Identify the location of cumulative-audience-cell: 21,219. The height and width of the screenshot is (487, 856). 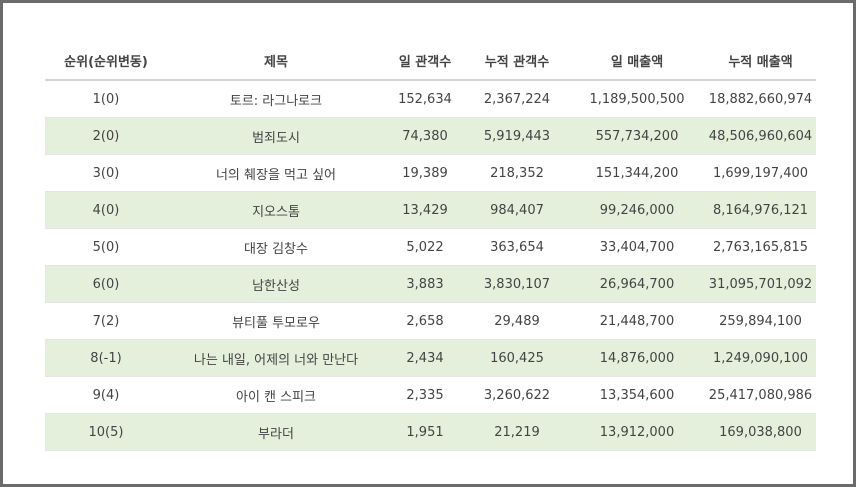
(517, 432).